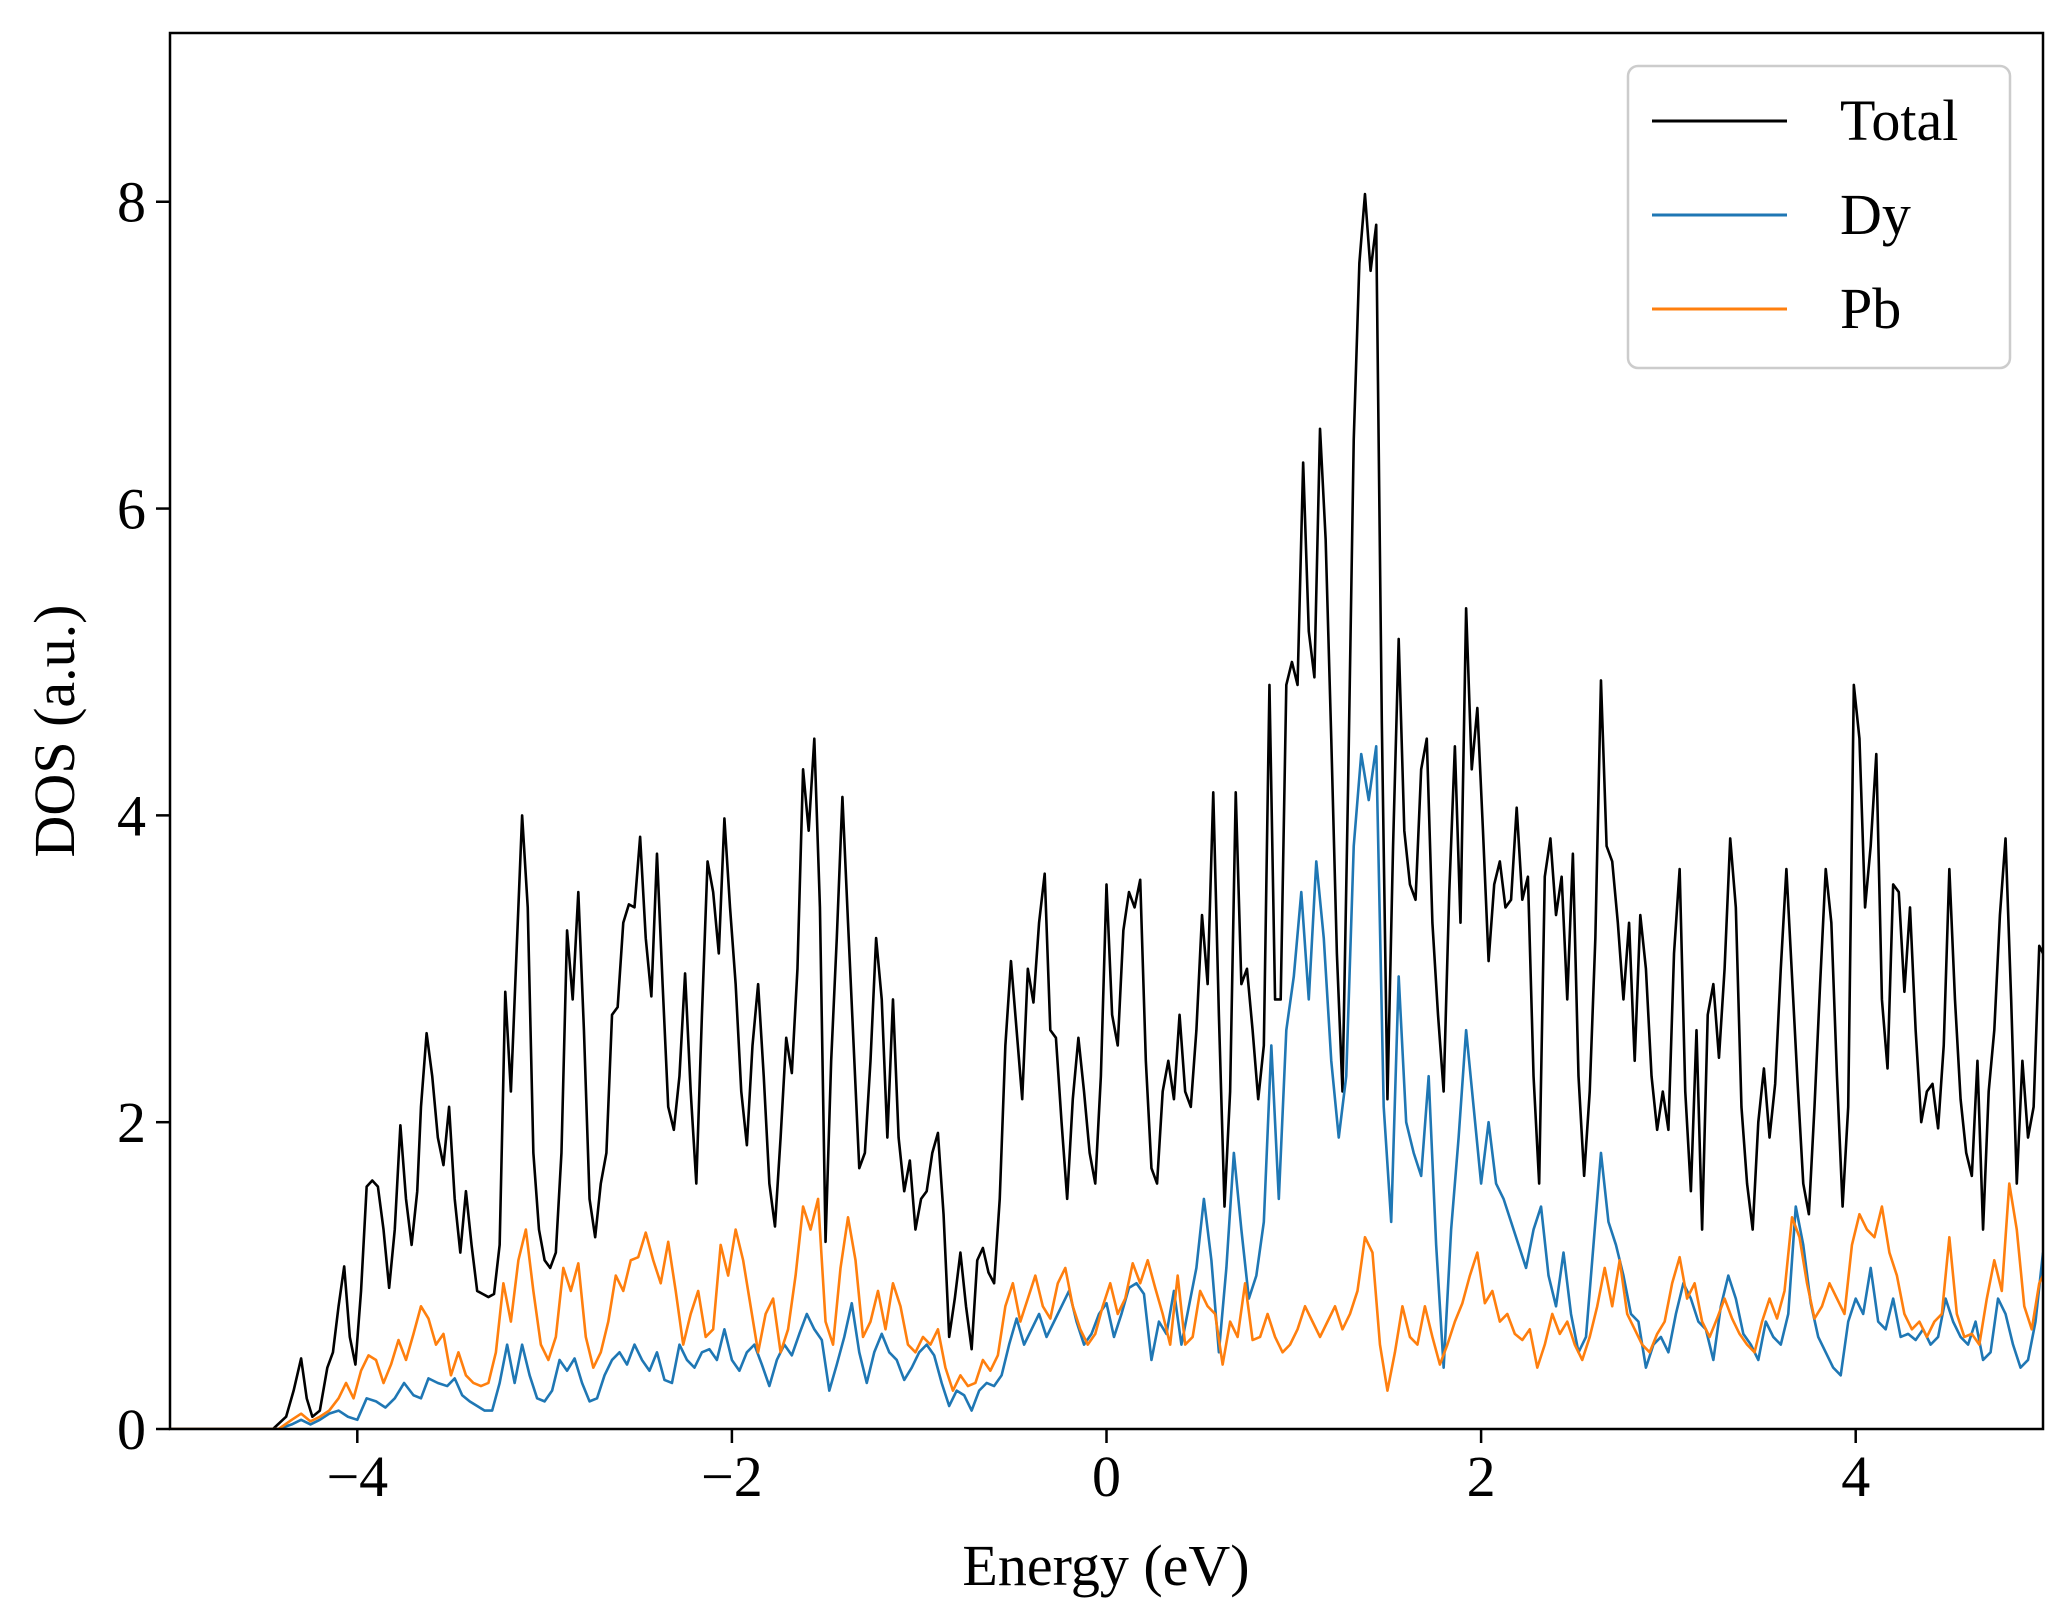 Image resolution: width=2063 pixels, height=1617 pixels. Describe the element at coordinates (1106, 1476) in the screenshot. I see `x-tick-label: 0` at that location.